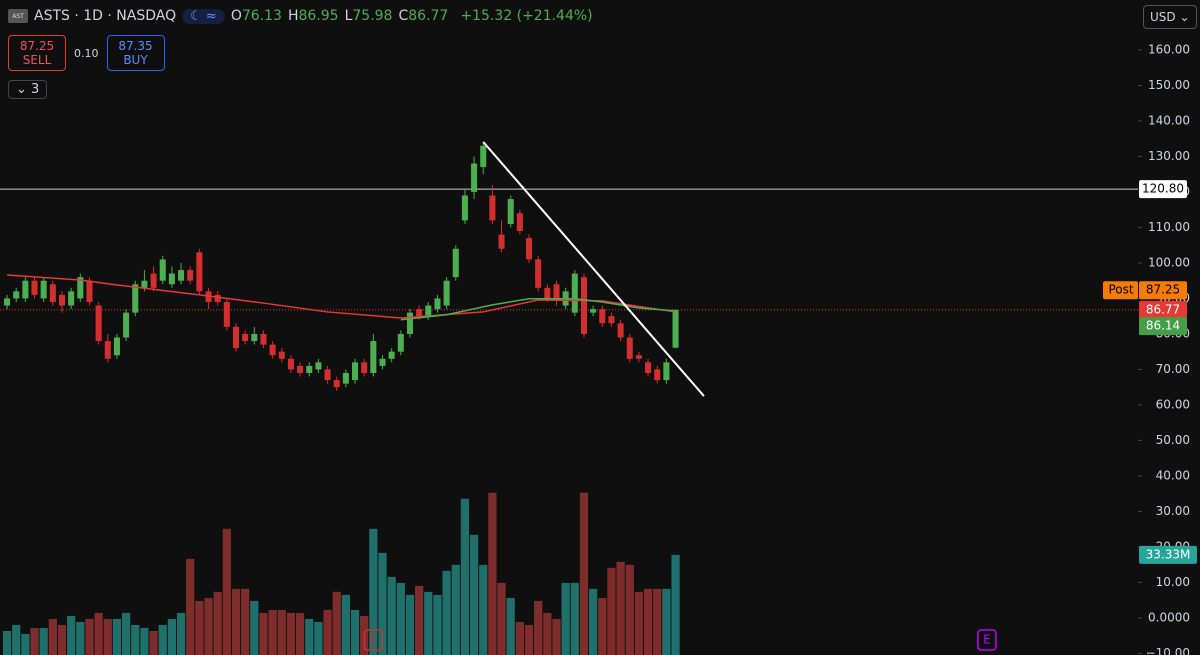 The image size is (1200, 655). Describe the element at coordinates (372, 16) in the screenshot. I see `ohlc-value: 75.98` at that location.